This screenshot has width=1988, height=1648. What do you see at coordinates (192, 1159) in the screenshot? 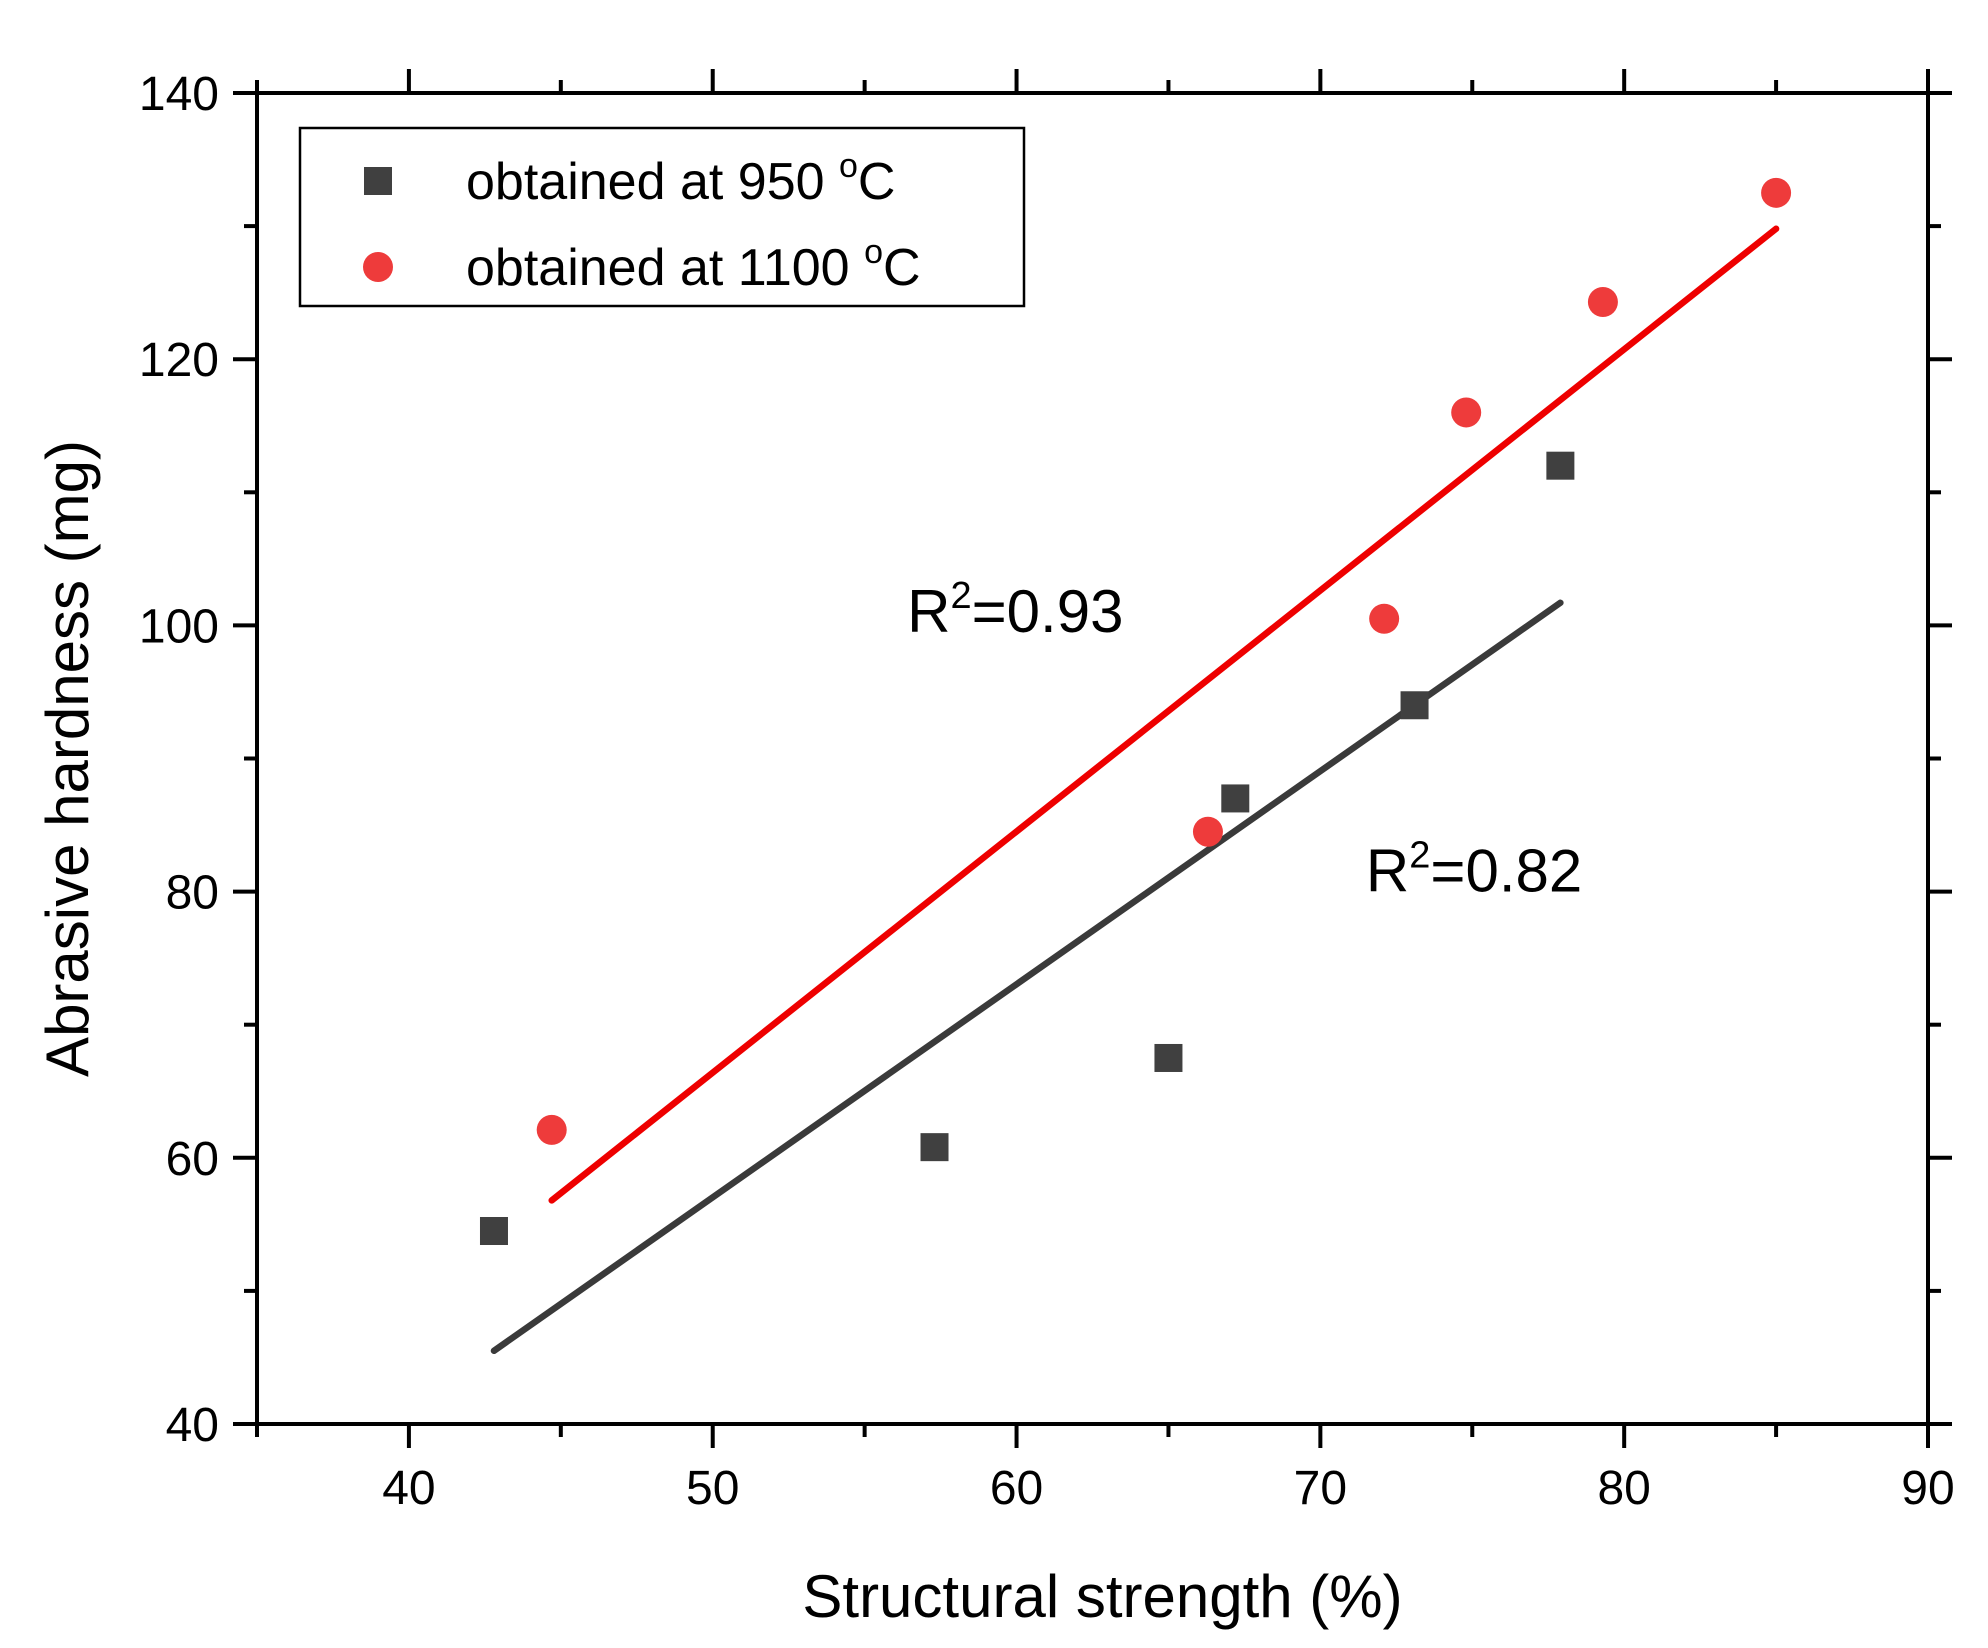
I see `y-tick-label: 60` at bounding box center [192, 1159].